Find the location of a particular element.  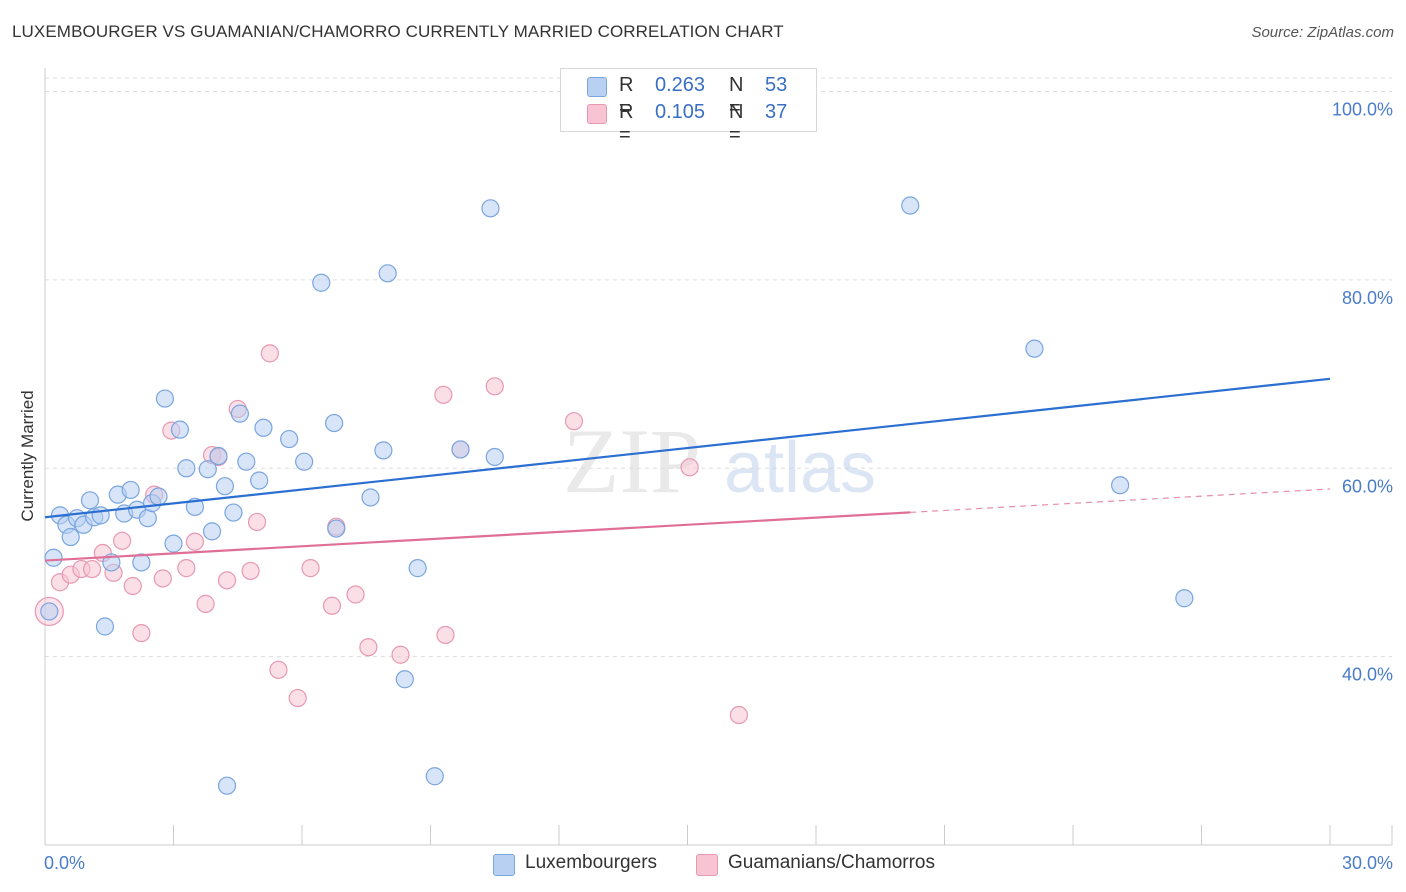

watermark-atlas: atlas is located at coordinates (800, 468).